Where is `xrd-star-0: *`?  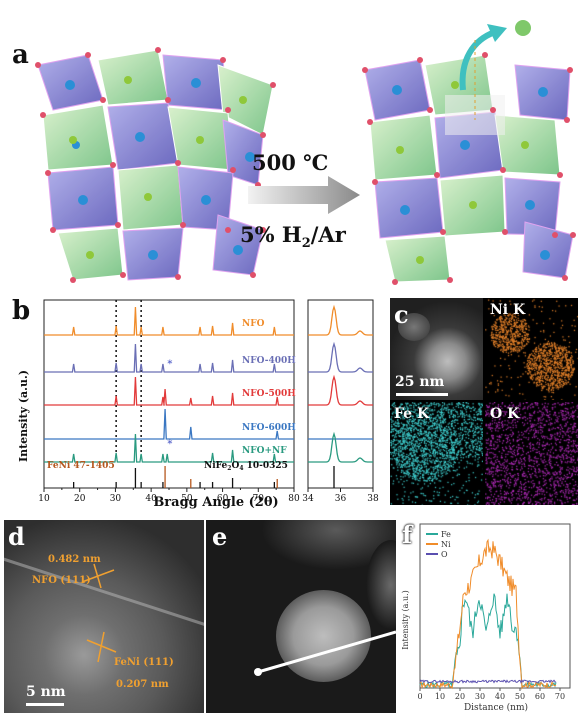
xrd-star-0: * is located at coordinates (169, 364).